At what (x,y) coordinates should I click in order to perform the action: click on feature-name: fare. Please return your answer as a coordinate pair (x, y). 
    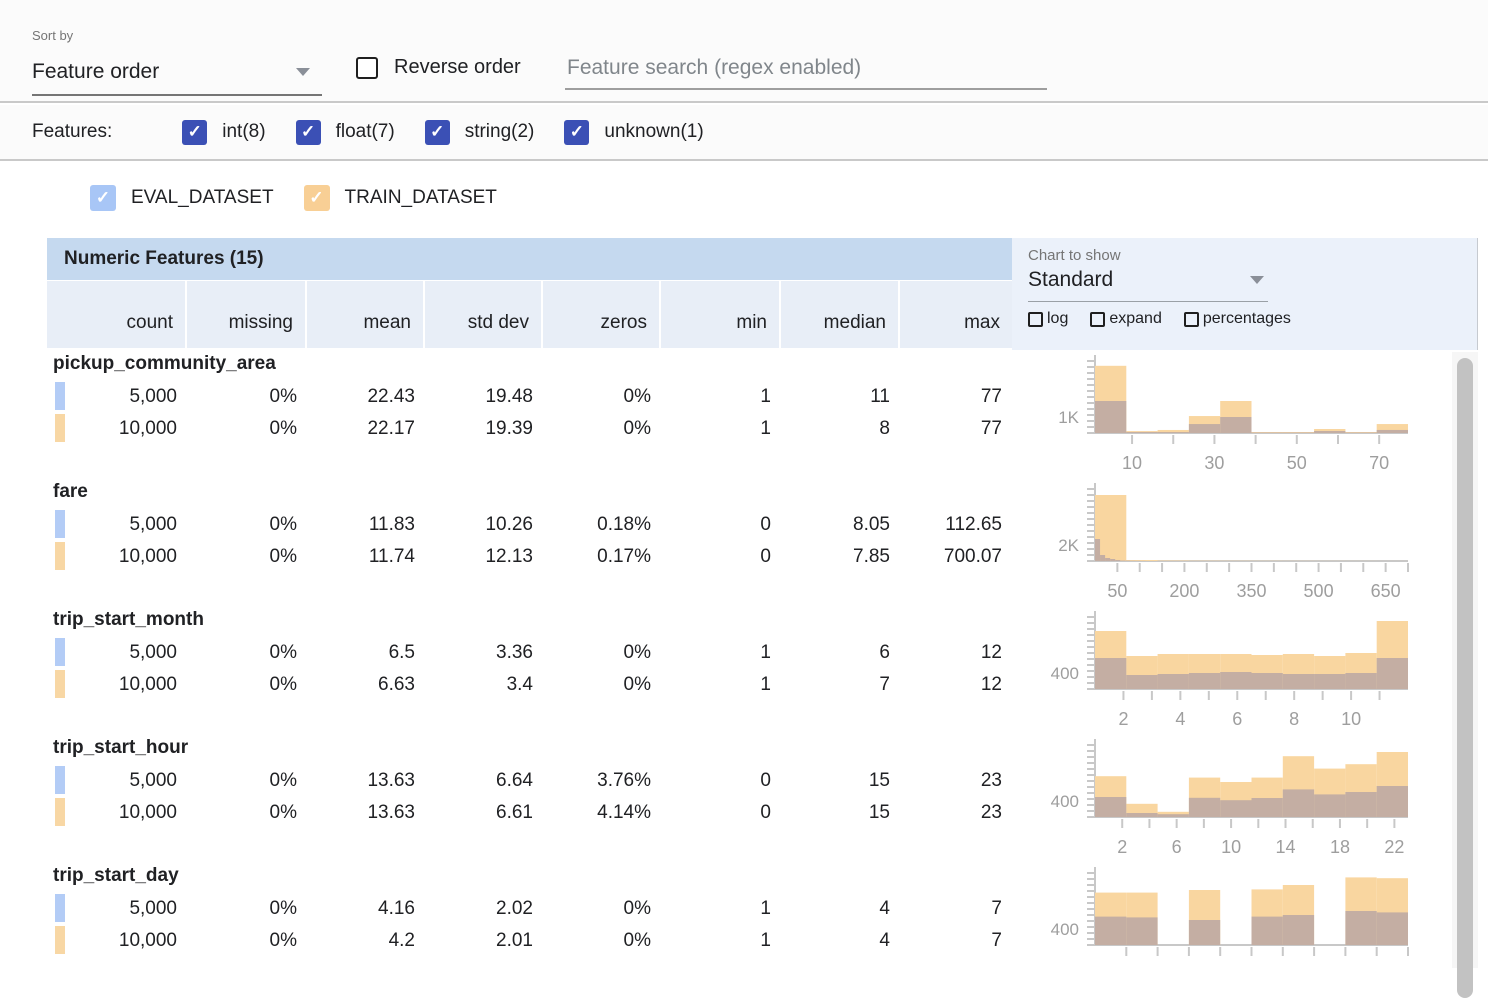
    Looking at the image, I should click on (70, 492).